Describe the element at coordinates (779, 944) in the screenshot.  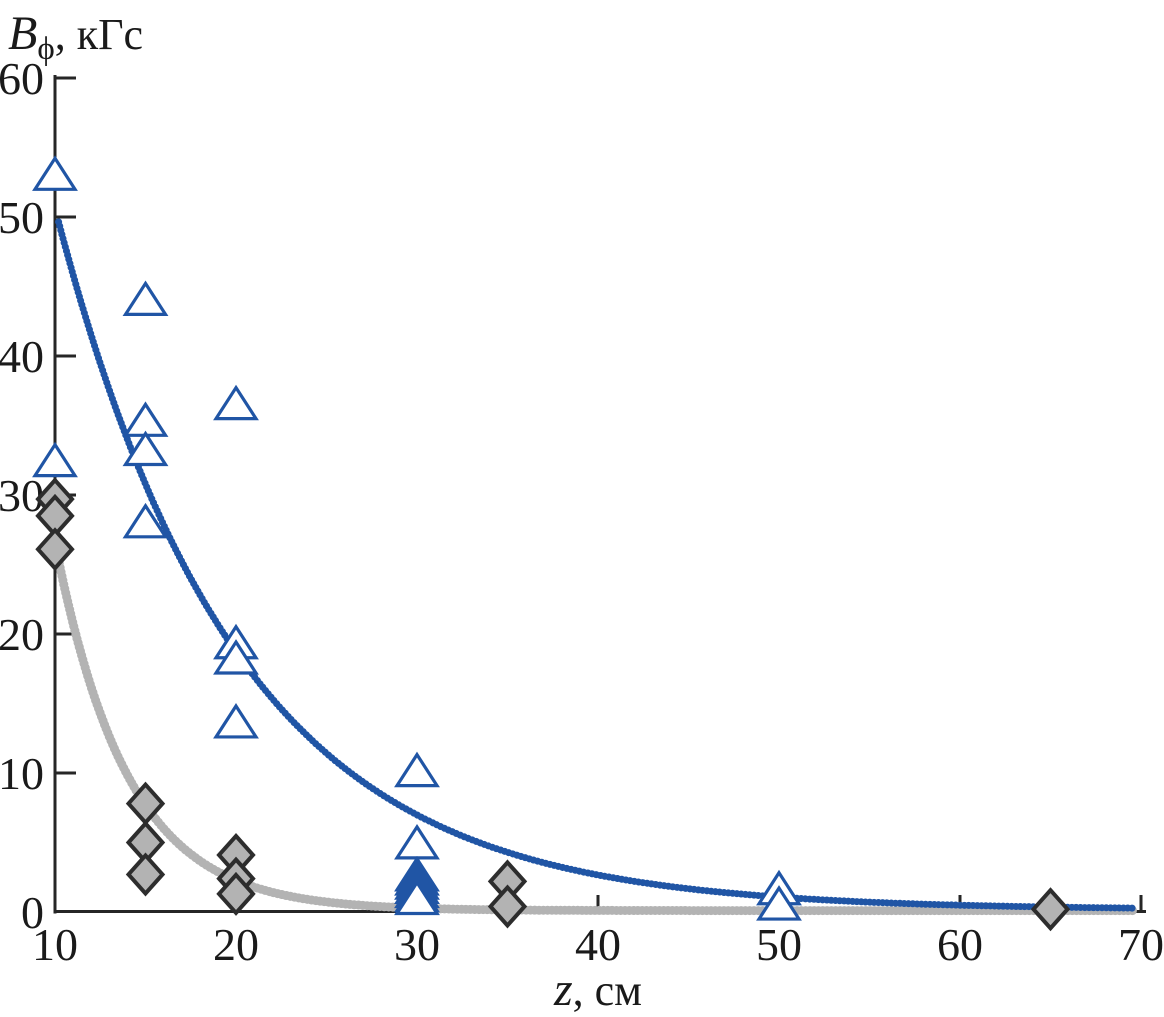
I see `x-tick-label: 50` at that location.